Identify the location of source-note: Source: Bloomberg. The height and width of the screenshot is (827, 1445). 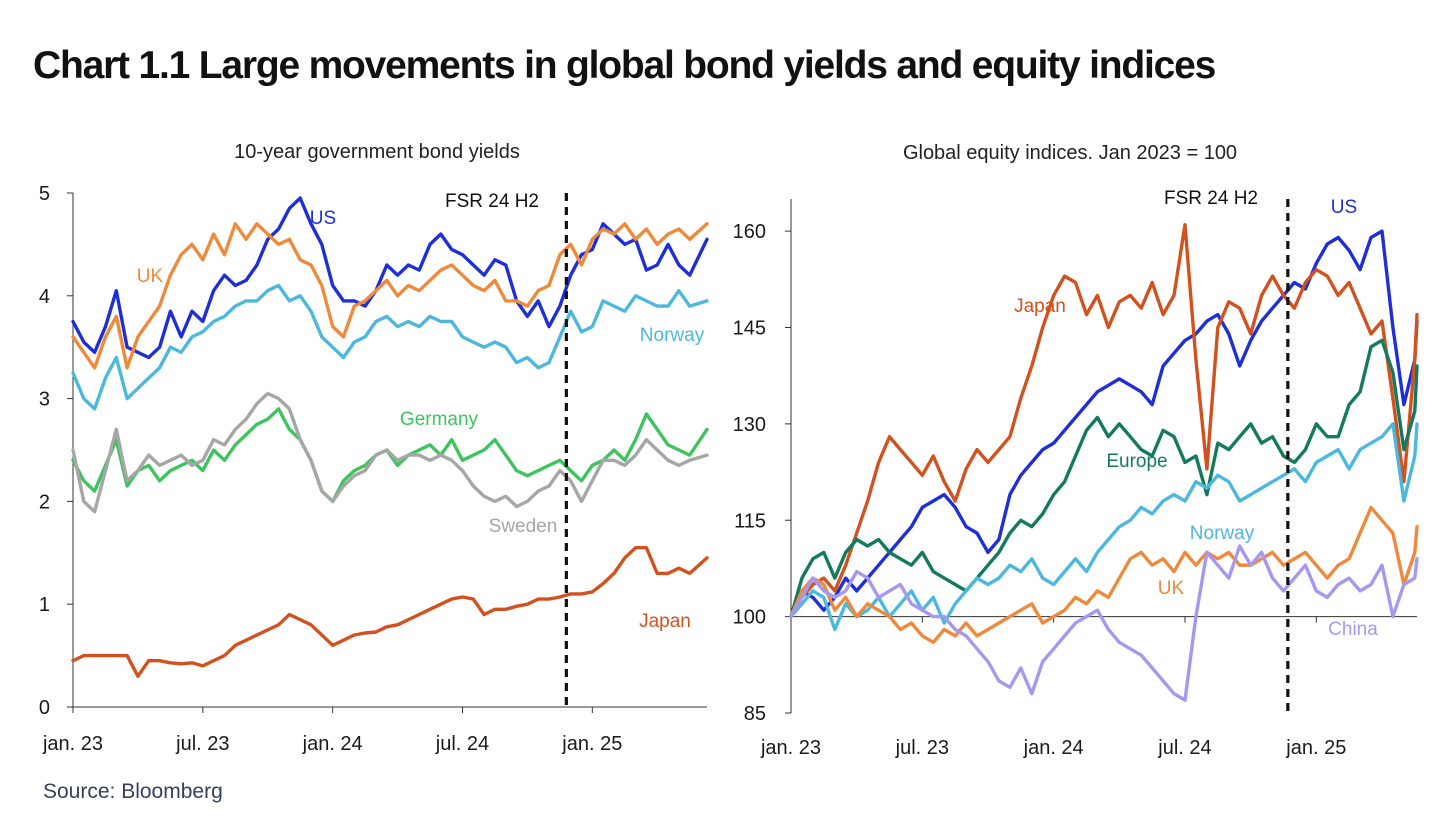
(133, 791).